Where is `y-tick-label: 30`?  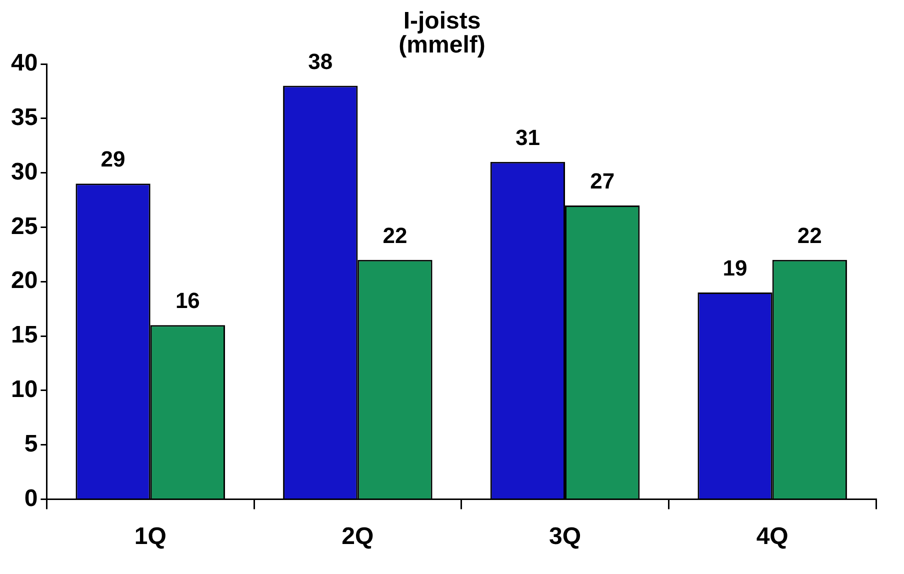
y-tick-label: 30 is located at coordinates (24, 172).